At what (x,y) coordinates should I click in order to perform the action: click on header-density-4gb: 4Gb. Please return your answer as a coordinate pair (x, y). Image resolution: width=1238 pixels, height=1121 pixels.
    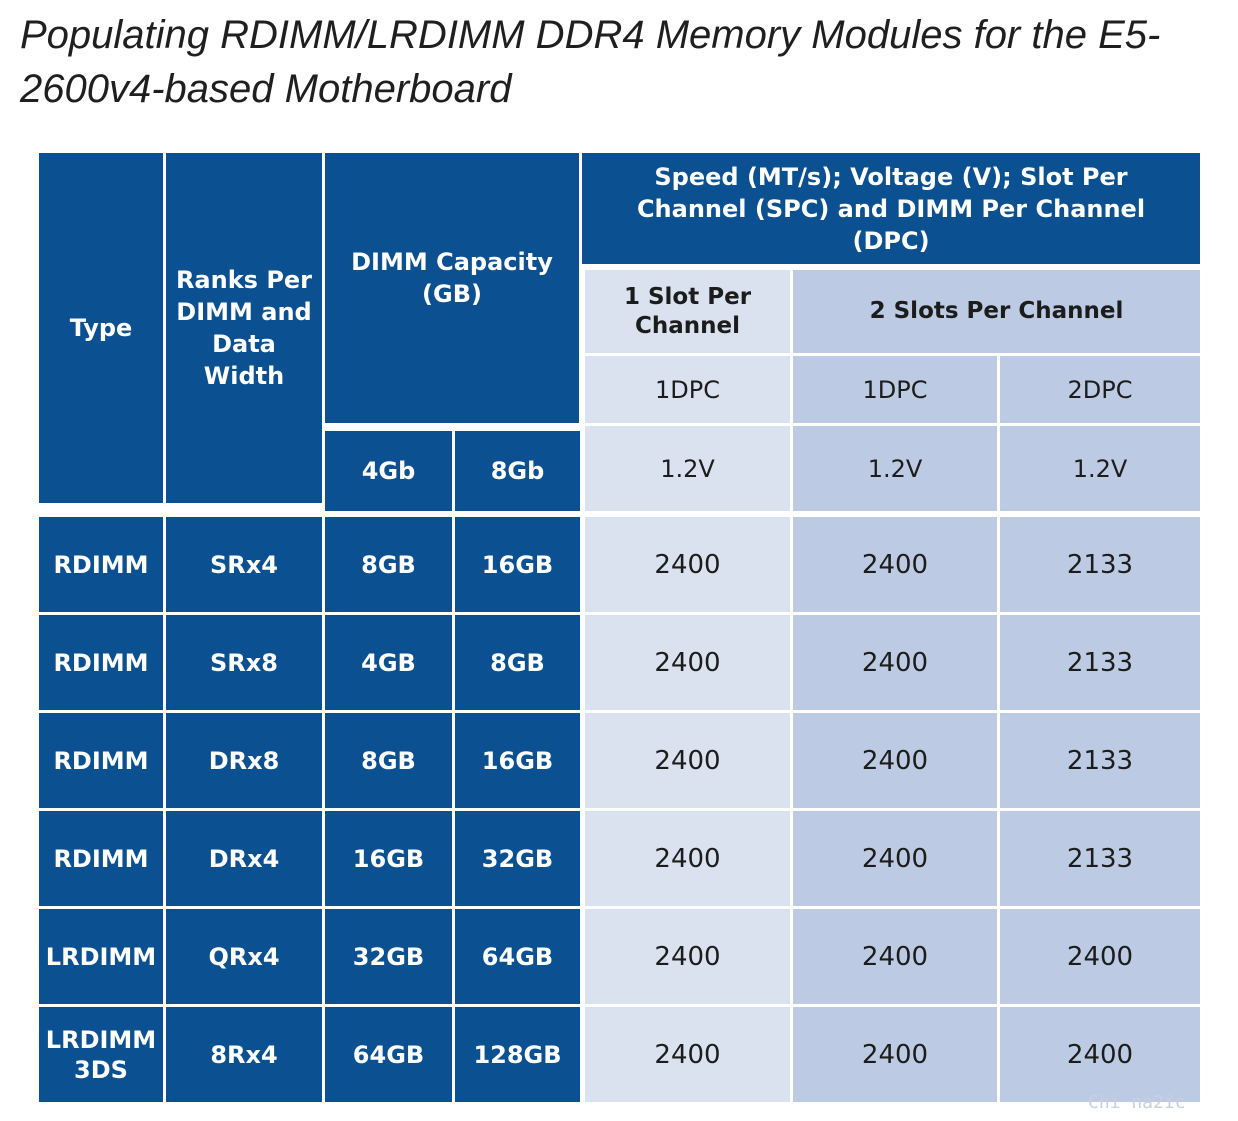
    Looking at the image, I should click on (388, 471).